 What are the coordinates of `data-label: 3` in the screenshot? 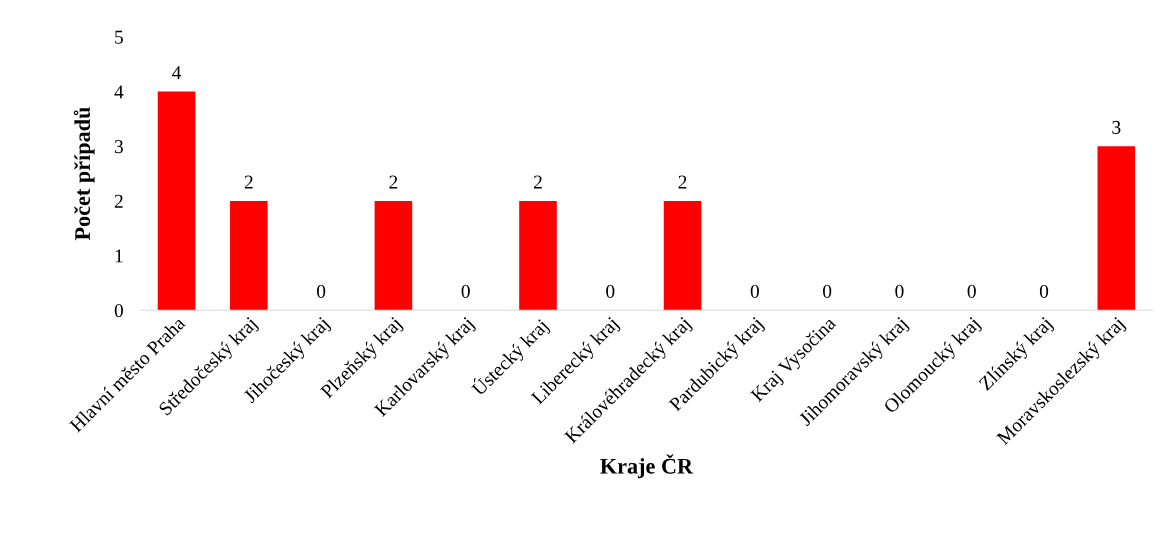 It's located at (1116, 127).